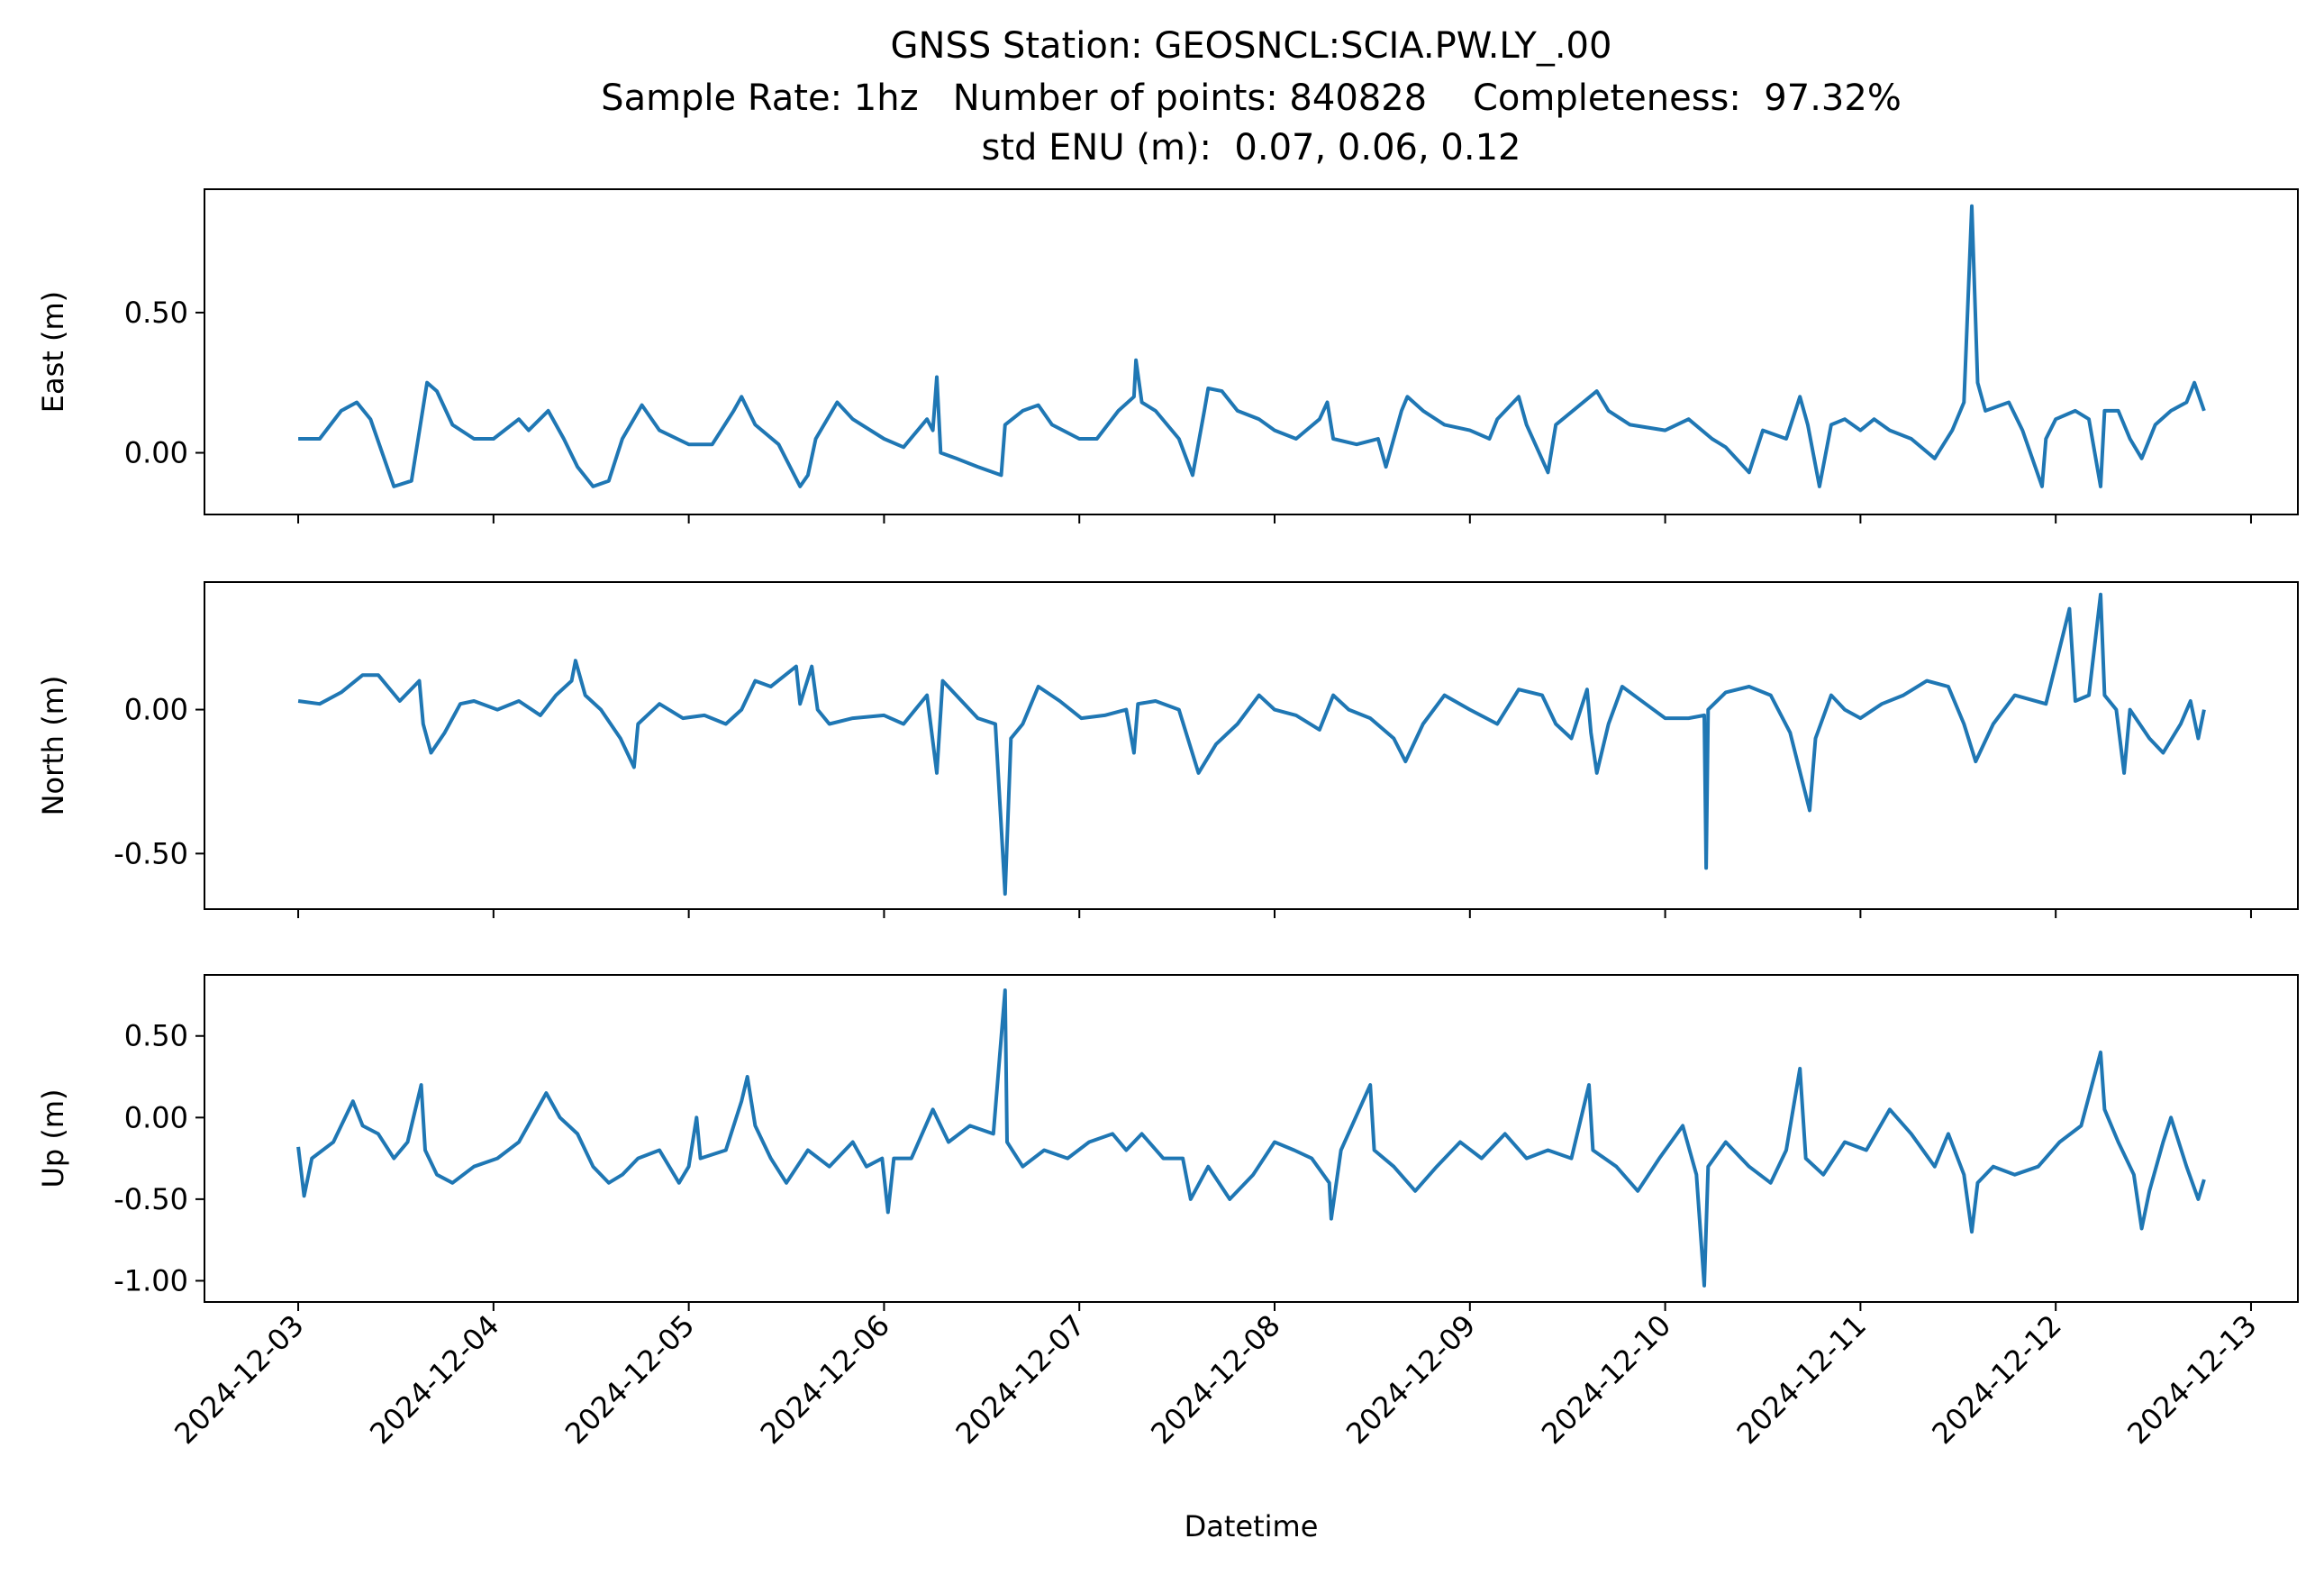 Image resolution: width=2324 pixels, height=1575 pixels. Describe the element at coordinates (1252, 147) in the screenshot. I see `chart-subtitle: std ENU (m): 0.07, 0.06, 0.12` at that location.